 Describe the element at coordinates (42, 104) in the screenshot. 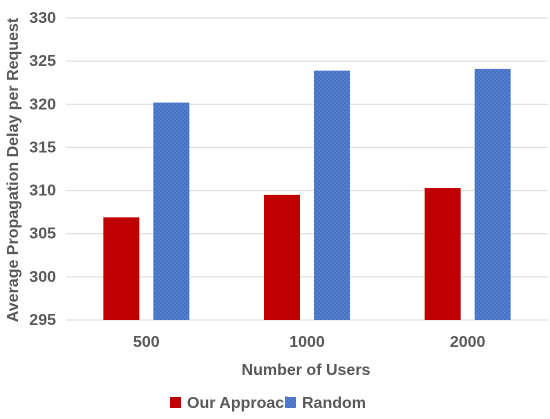

I see `y-tick-label: 320` at that location.